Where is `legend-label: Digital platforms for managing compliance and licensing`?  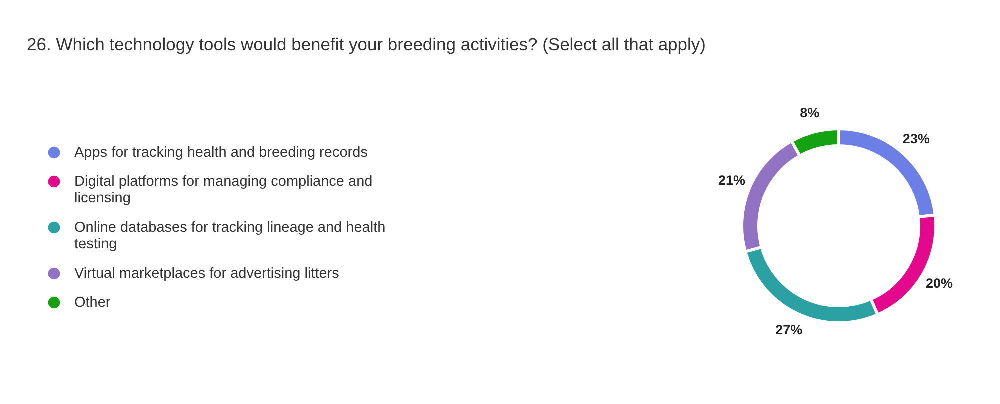 legend-label: Digital platforms for managing compliance and licensing is located at coordinates (223, 190).